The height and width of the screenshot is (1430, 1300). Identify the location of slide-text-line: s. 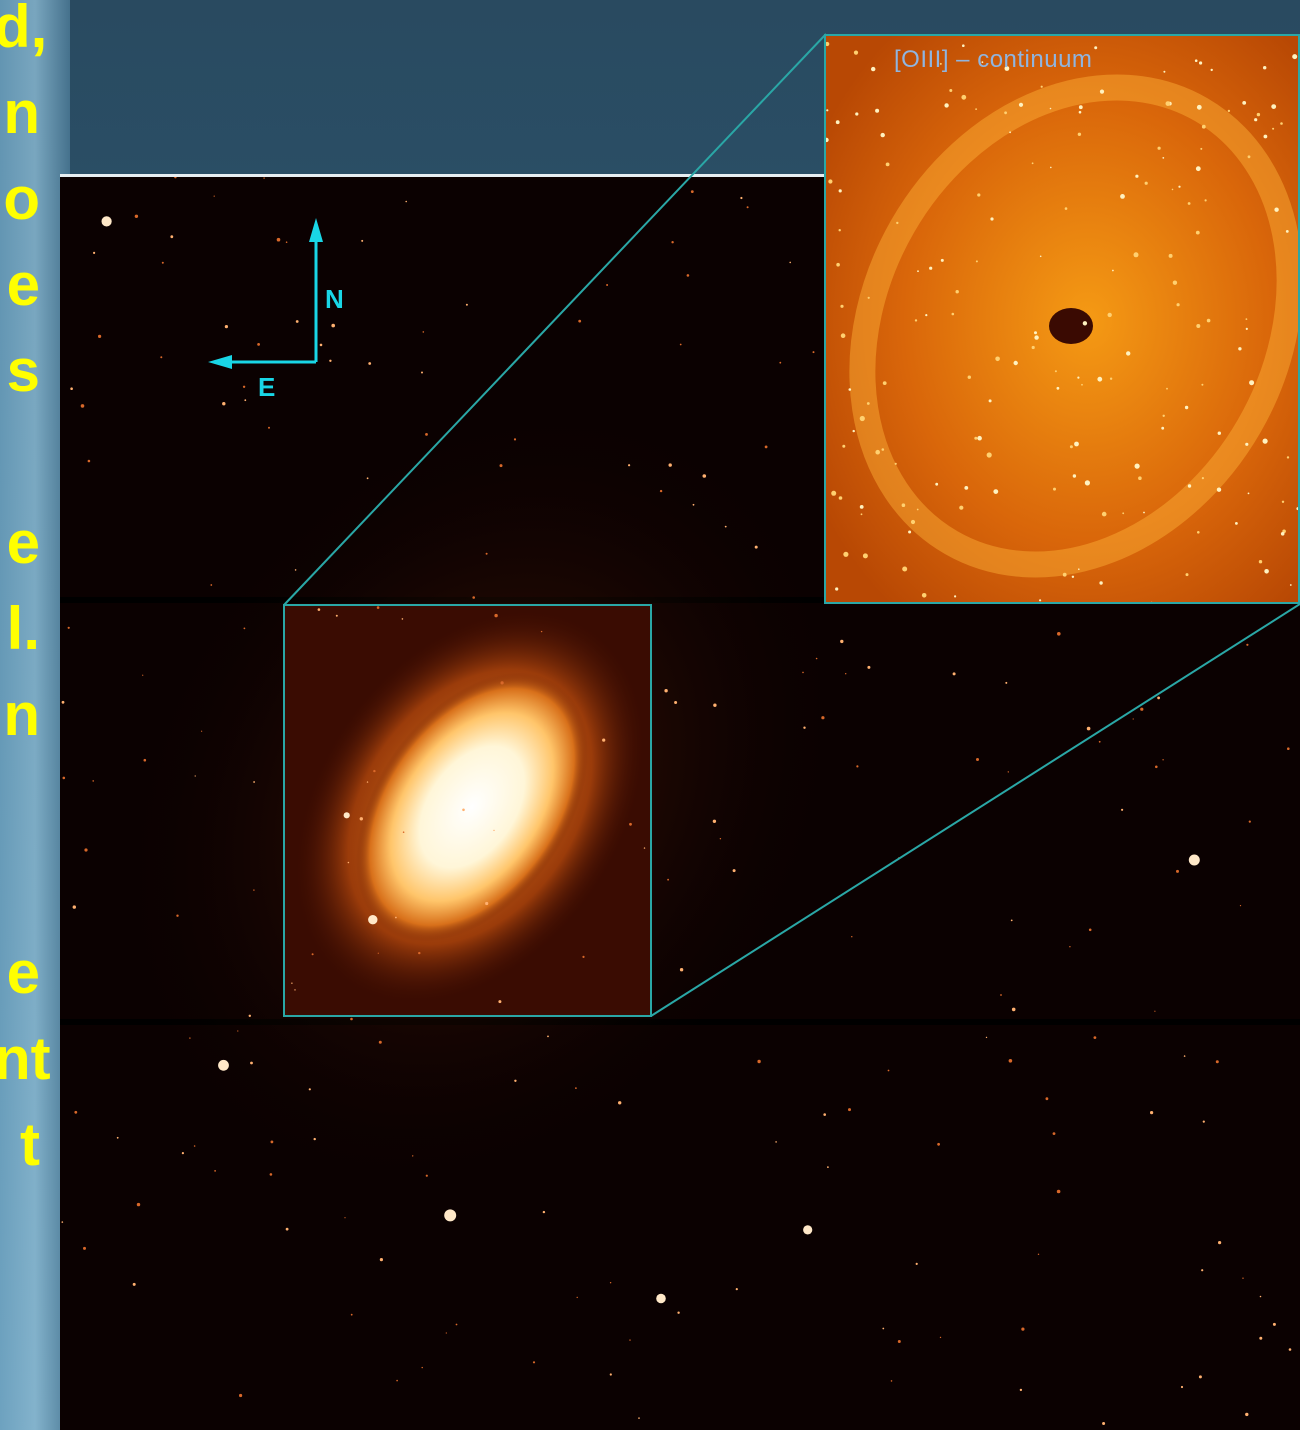
(23, 370).